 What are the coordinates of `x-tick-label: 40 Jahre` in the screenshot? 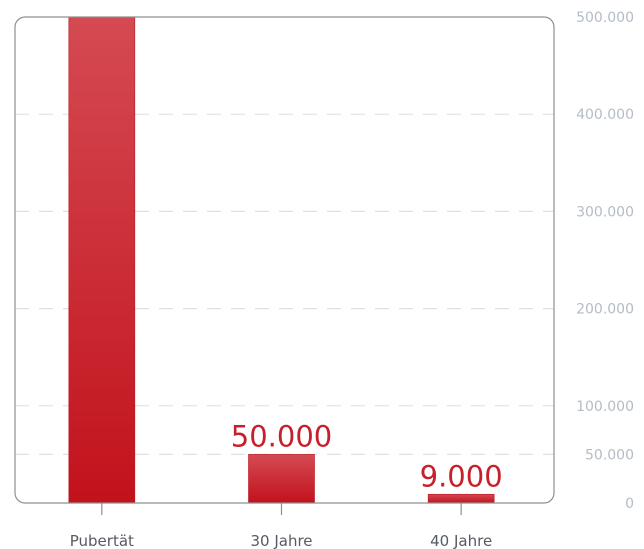 It's located at (461, 540).